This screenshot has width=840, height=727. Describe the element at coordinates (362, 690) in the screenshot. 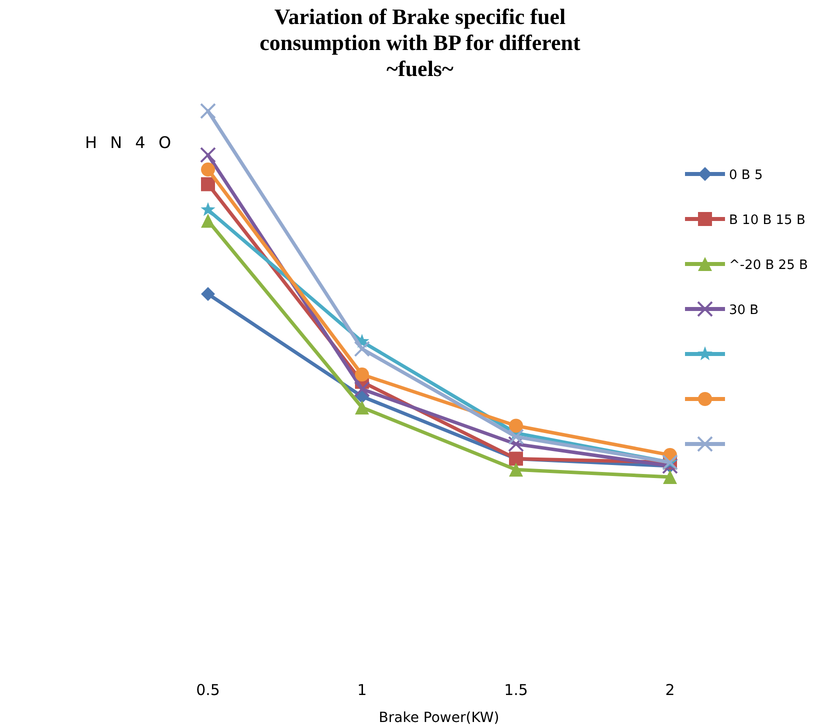

I see `x-tick-label: 1` at that location.